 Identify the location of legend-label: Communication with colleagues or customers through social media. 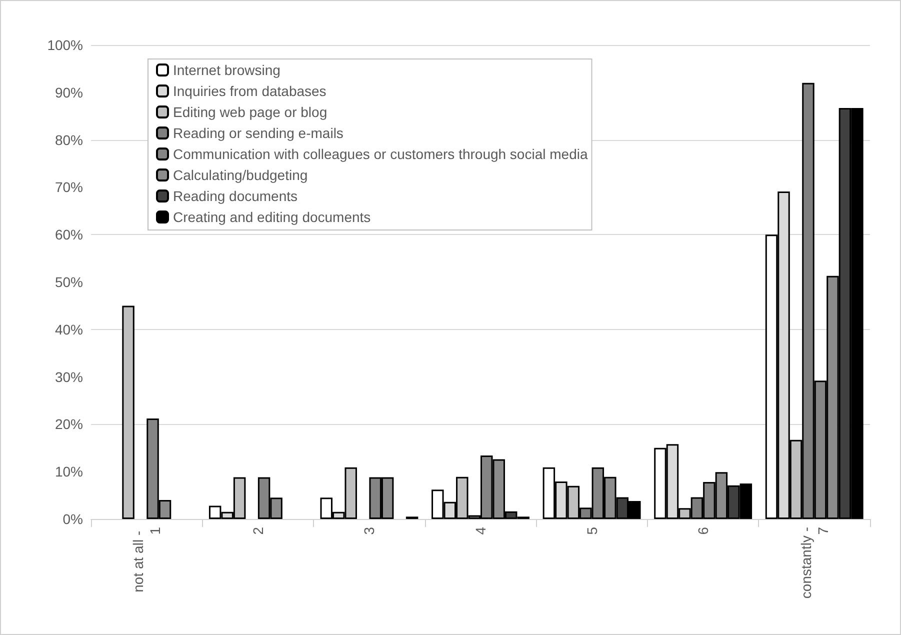
(380, 154).